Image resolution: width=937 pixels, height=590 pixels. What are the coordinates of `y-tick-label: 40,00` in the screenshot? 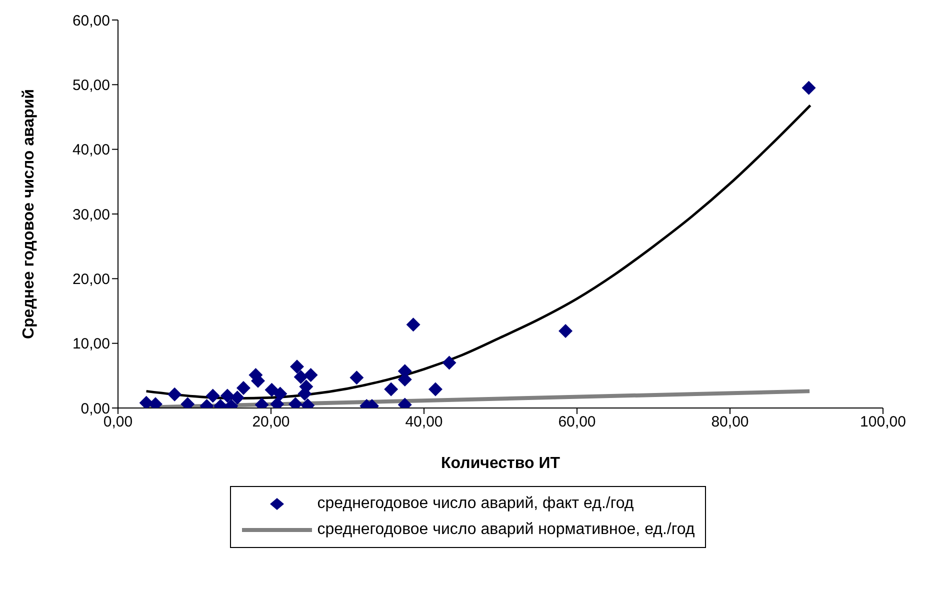 It's located at (91, 150).